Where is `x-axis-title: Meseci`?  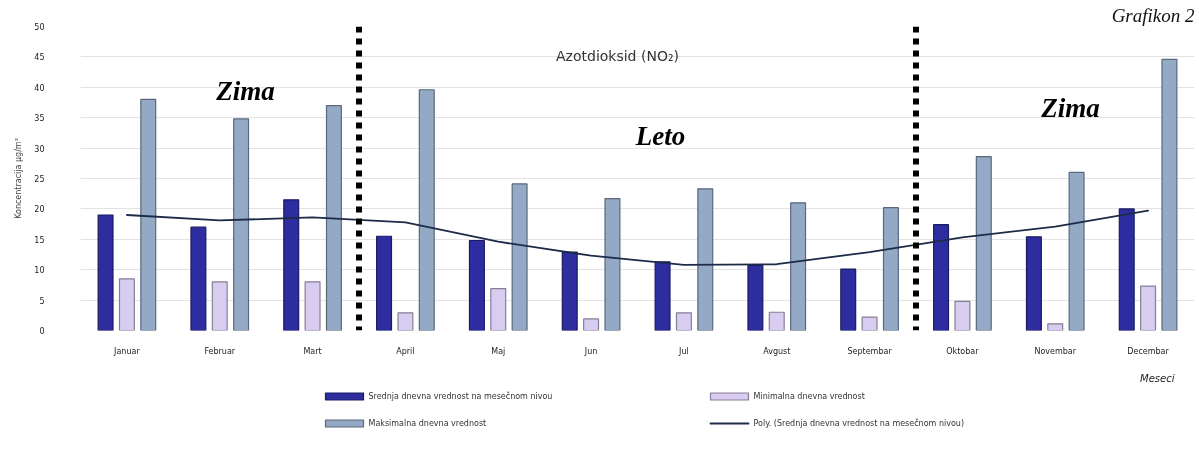
x-axis-title: Meseci is located at coordinates (1157, 378).